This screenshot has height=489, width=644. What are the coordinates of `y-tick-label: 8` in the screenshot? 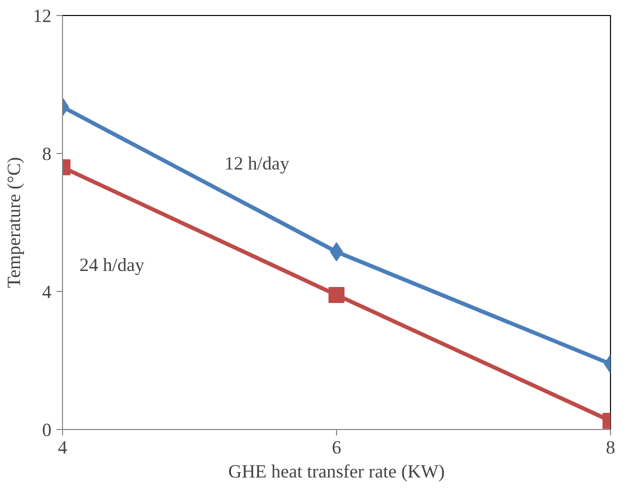 It's located at (47, 154).